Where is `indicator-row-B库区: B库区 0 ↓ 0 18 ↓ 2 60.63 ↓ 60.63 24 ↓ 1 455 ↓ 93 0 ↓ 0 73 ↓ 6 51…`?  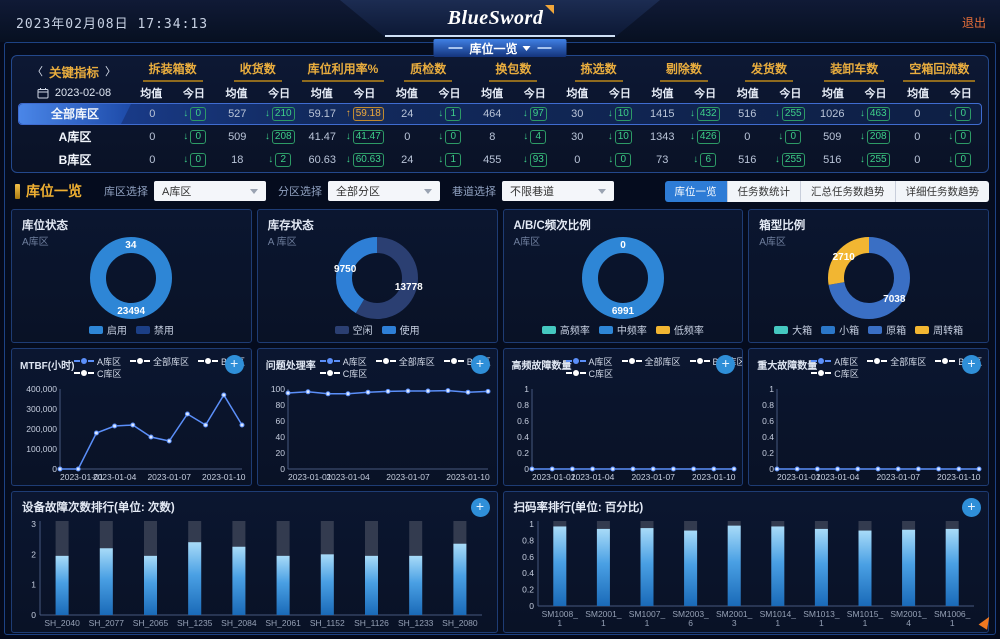 indicator-row-B库区: B库区 0 ↓ 0 18 ↓ 2 60.63 ↓ 60.63 24 ↓ 1 455 ↓ 93 0 ↓ 0 73 ↓ 6 51… is located at coordinates (500, 160).